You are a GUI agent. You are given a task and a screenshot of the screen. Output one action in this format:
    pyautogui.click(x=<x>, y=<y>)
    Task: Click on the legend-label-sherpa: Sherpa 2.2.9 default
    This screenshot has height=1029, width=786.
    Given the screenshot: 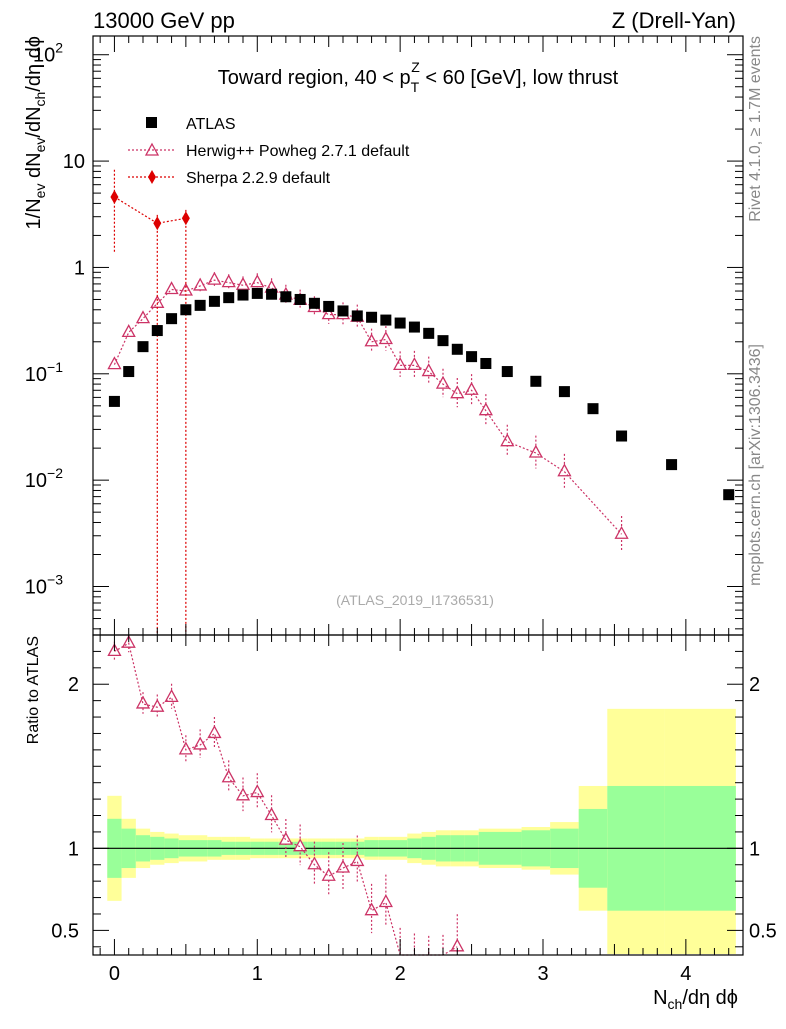 What is the action you would take?
    pyautogui.click(x=258, y=178)
    